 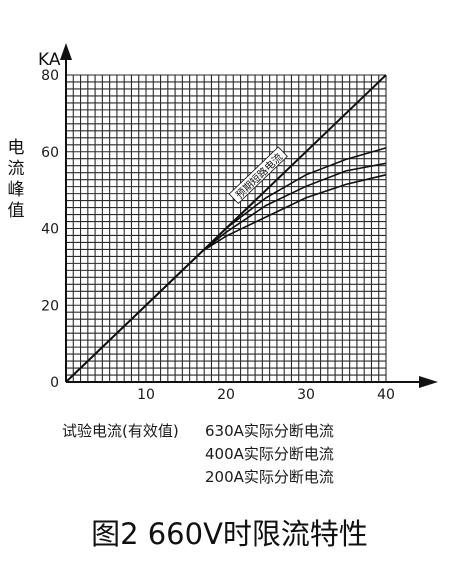 I want to click on x-axis-label: 试验电流(有效值), so click(x=120, y=431).